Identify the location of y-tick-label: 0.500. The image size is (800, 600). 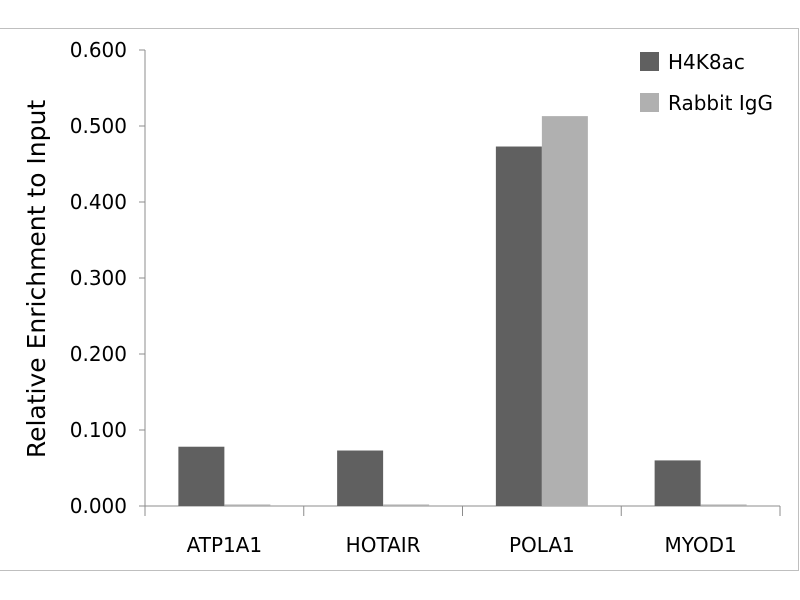
(98, 126).